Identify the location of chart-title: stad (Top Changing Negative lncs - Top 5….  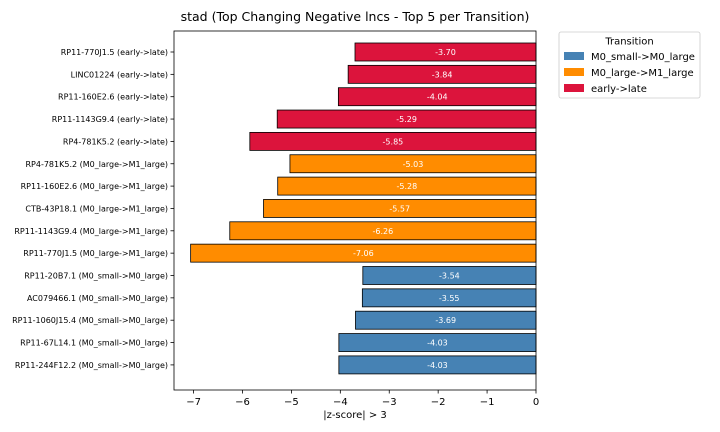
(355, 16).